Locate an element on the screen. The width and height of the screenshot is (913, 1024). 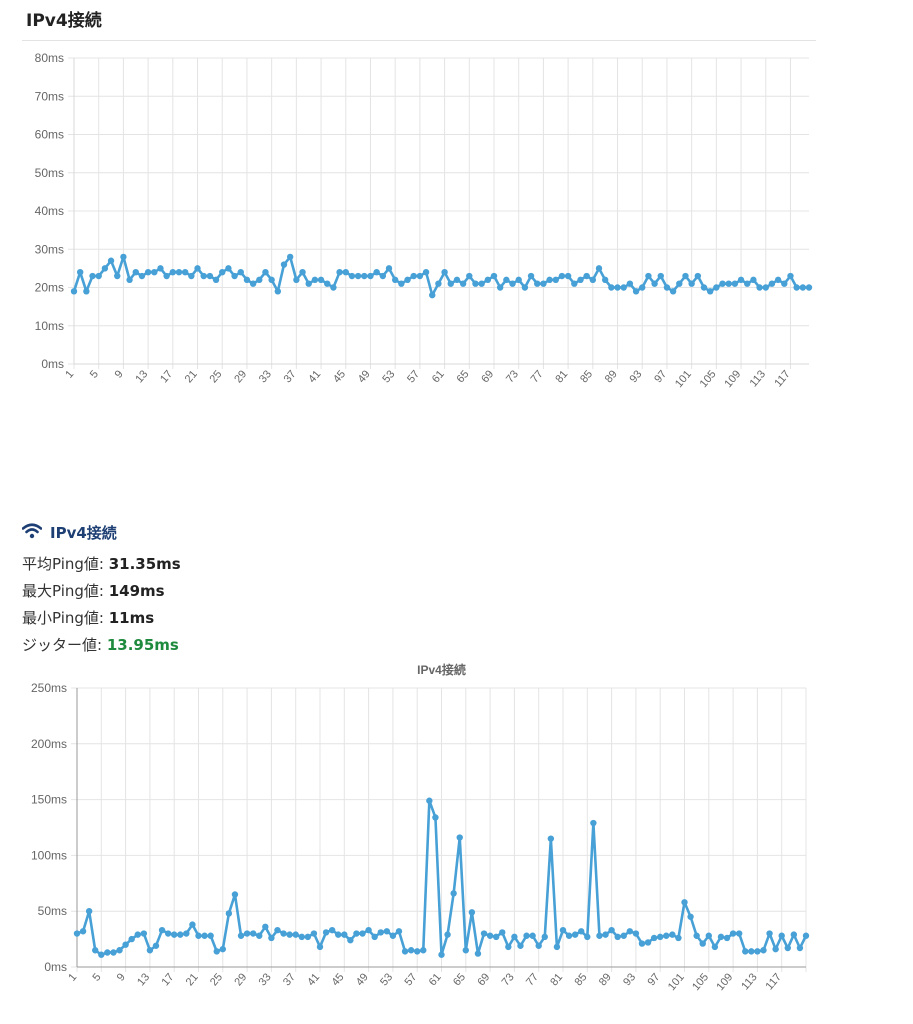
x-tick-label: 21 is located at coordinates (192, 979).